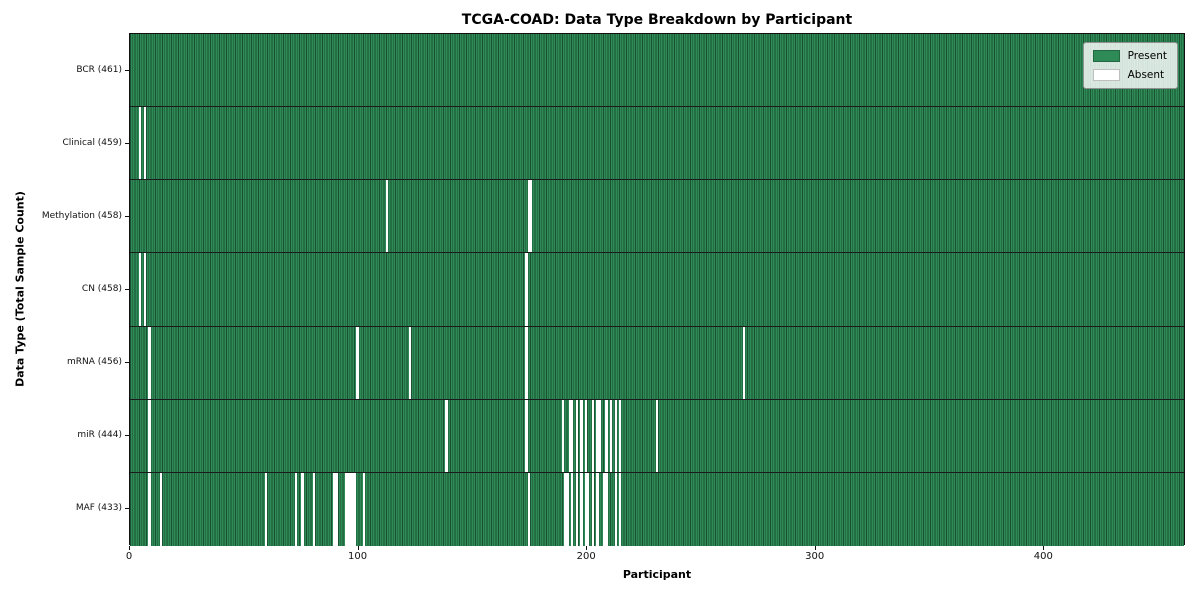  What do you see at coordinates (657, 509) in the screenshot?
I see `heatmap-row-maf` at bounding box center [657, 509].